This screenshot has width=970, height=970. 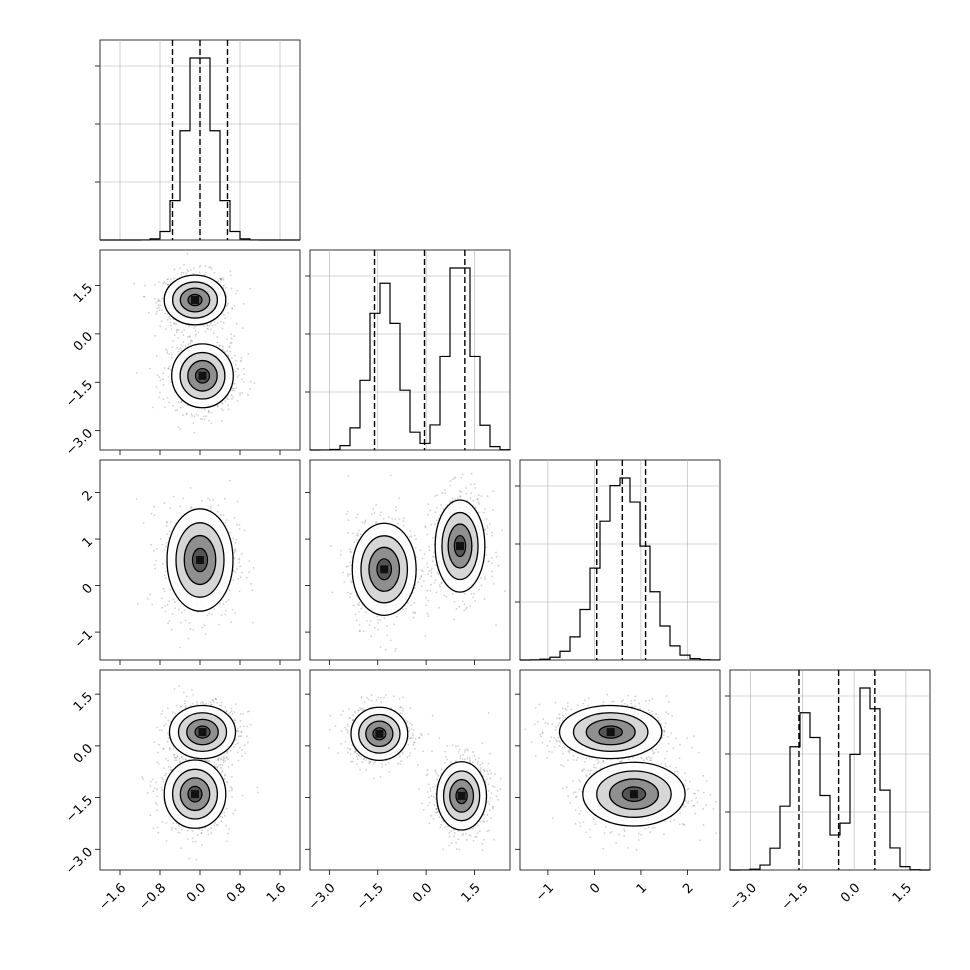 I want to click on hist-panel-p2, so click(x=618, y=560).